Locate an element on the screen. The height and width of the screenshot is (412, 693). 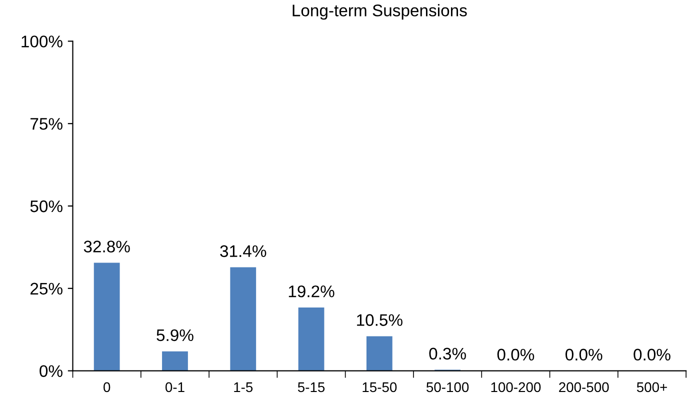
x-tick-label: 500+ is located at coordinates (651, 387).